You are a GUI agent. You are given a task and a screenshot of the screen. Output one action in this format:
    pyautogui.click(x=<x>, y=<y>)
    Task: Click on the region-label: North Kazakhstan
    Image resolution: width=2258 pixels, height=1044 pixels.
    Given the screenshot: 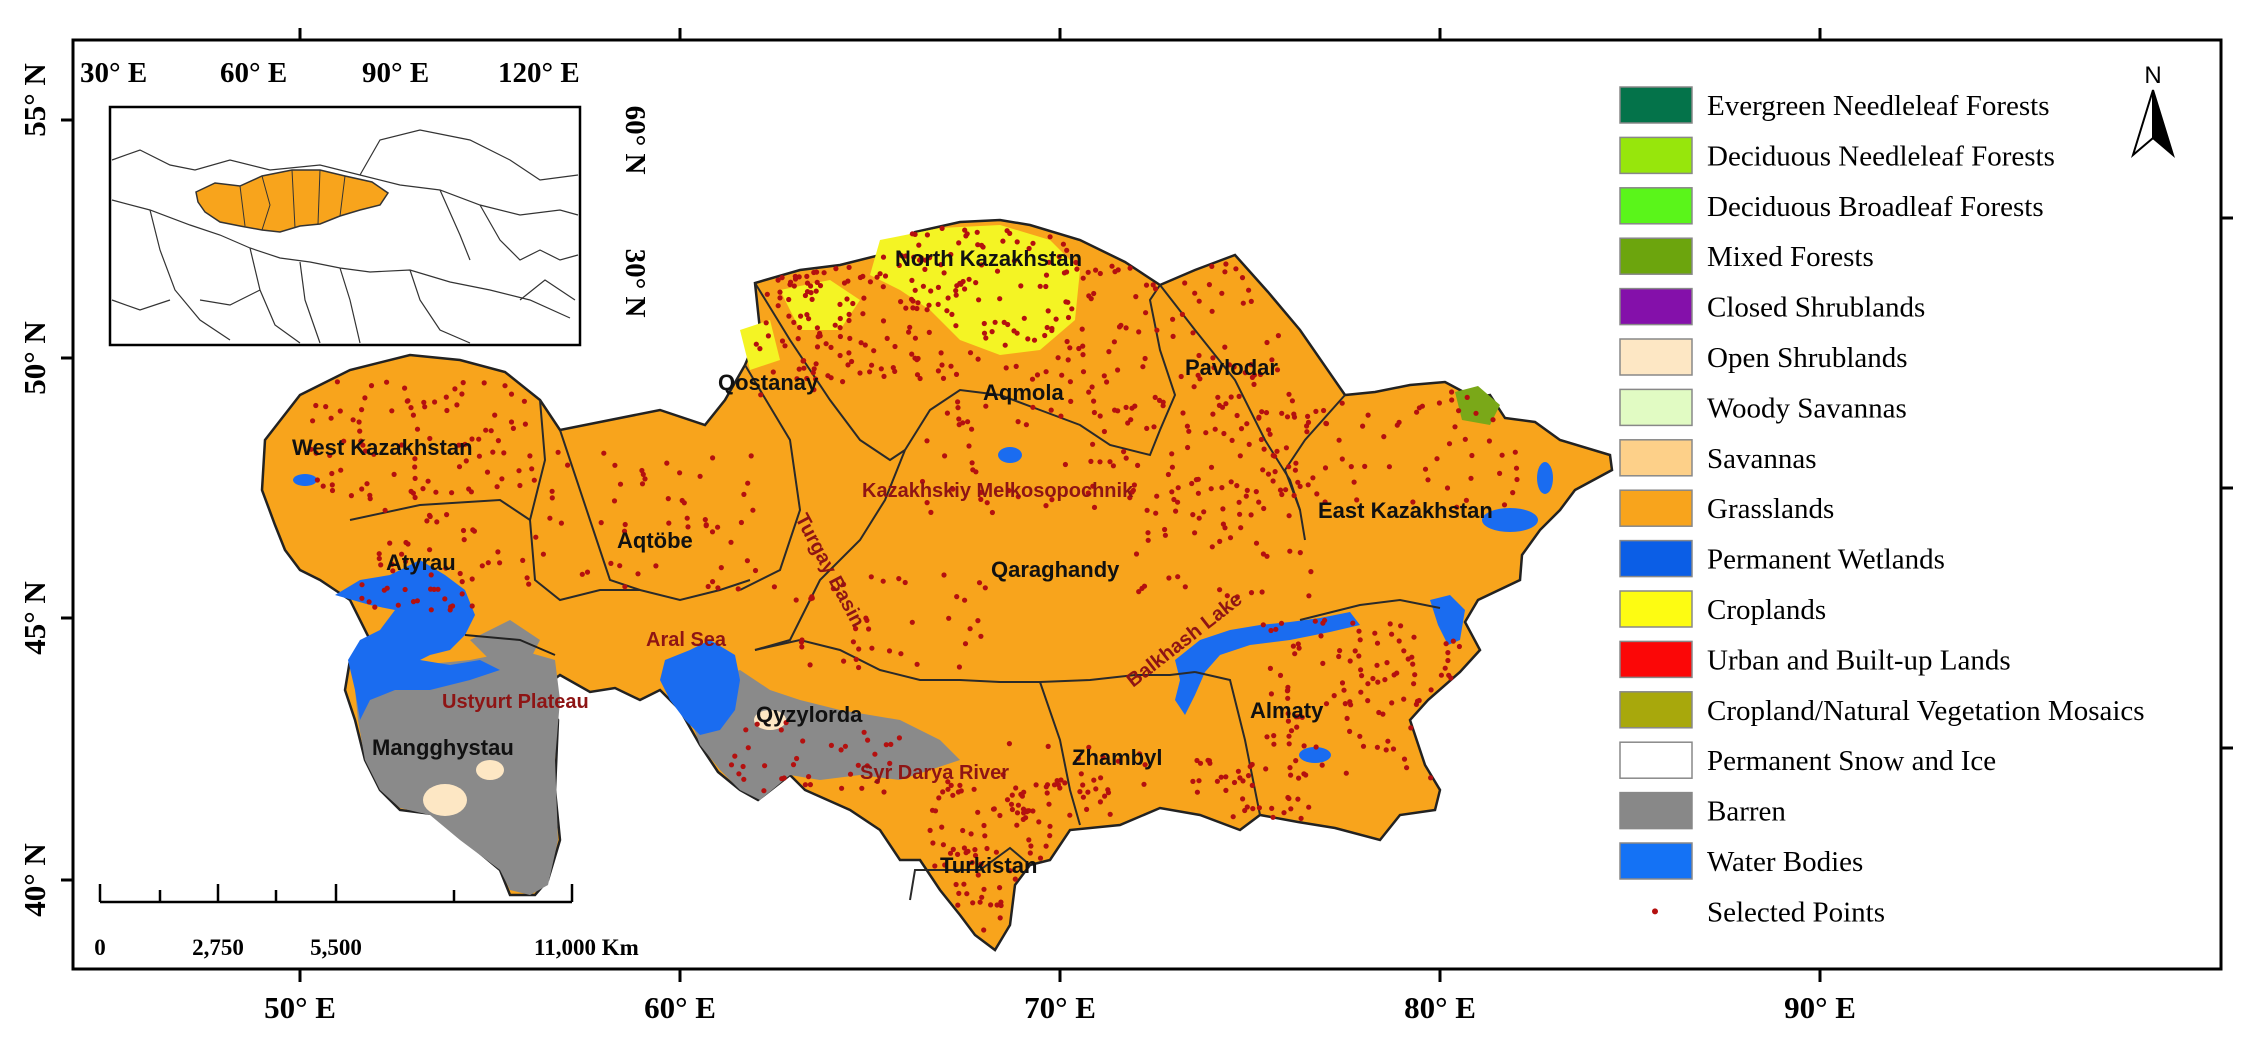 What is the action you would take?
    pyautogui.click(x=988, y=258)
    